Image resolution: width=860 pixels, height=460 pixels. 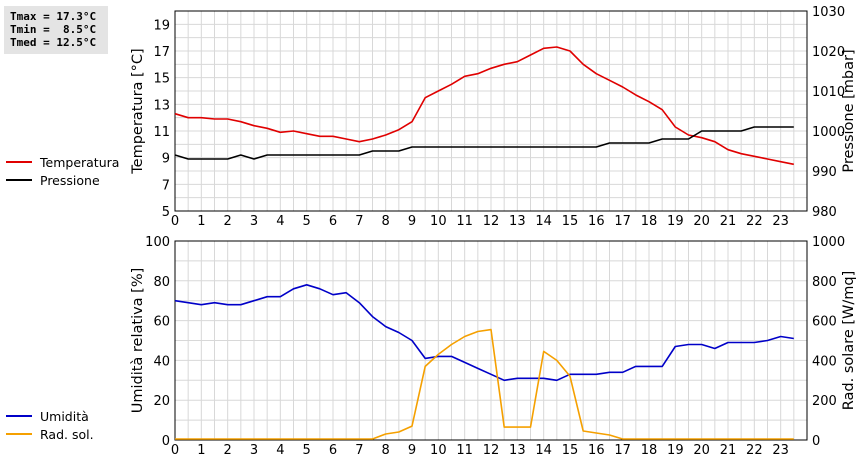 What do you see at coordinates (824, 212) in the screenshot?
I see `y-tick-label-right: 980` at bounding box center [824, 212].